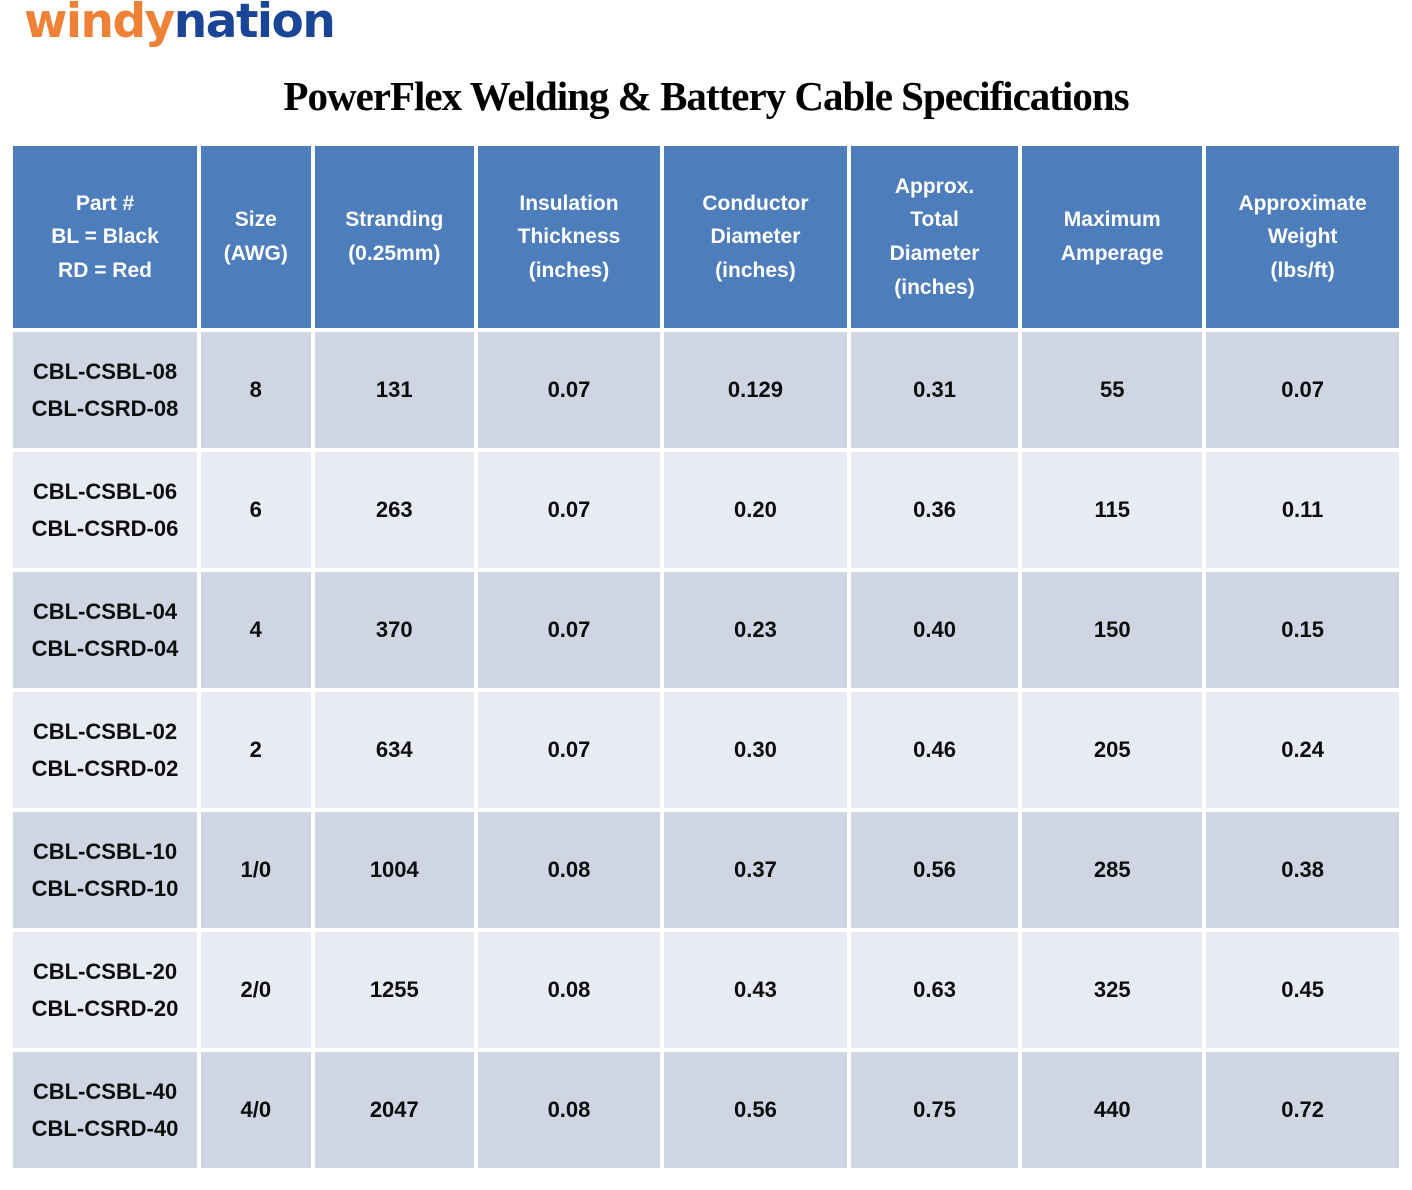  What do you see at coordinates (755, 630) in the screenshot?
I see `cell-conductor-diameter: 0.23` at bounding box center [755, 630].